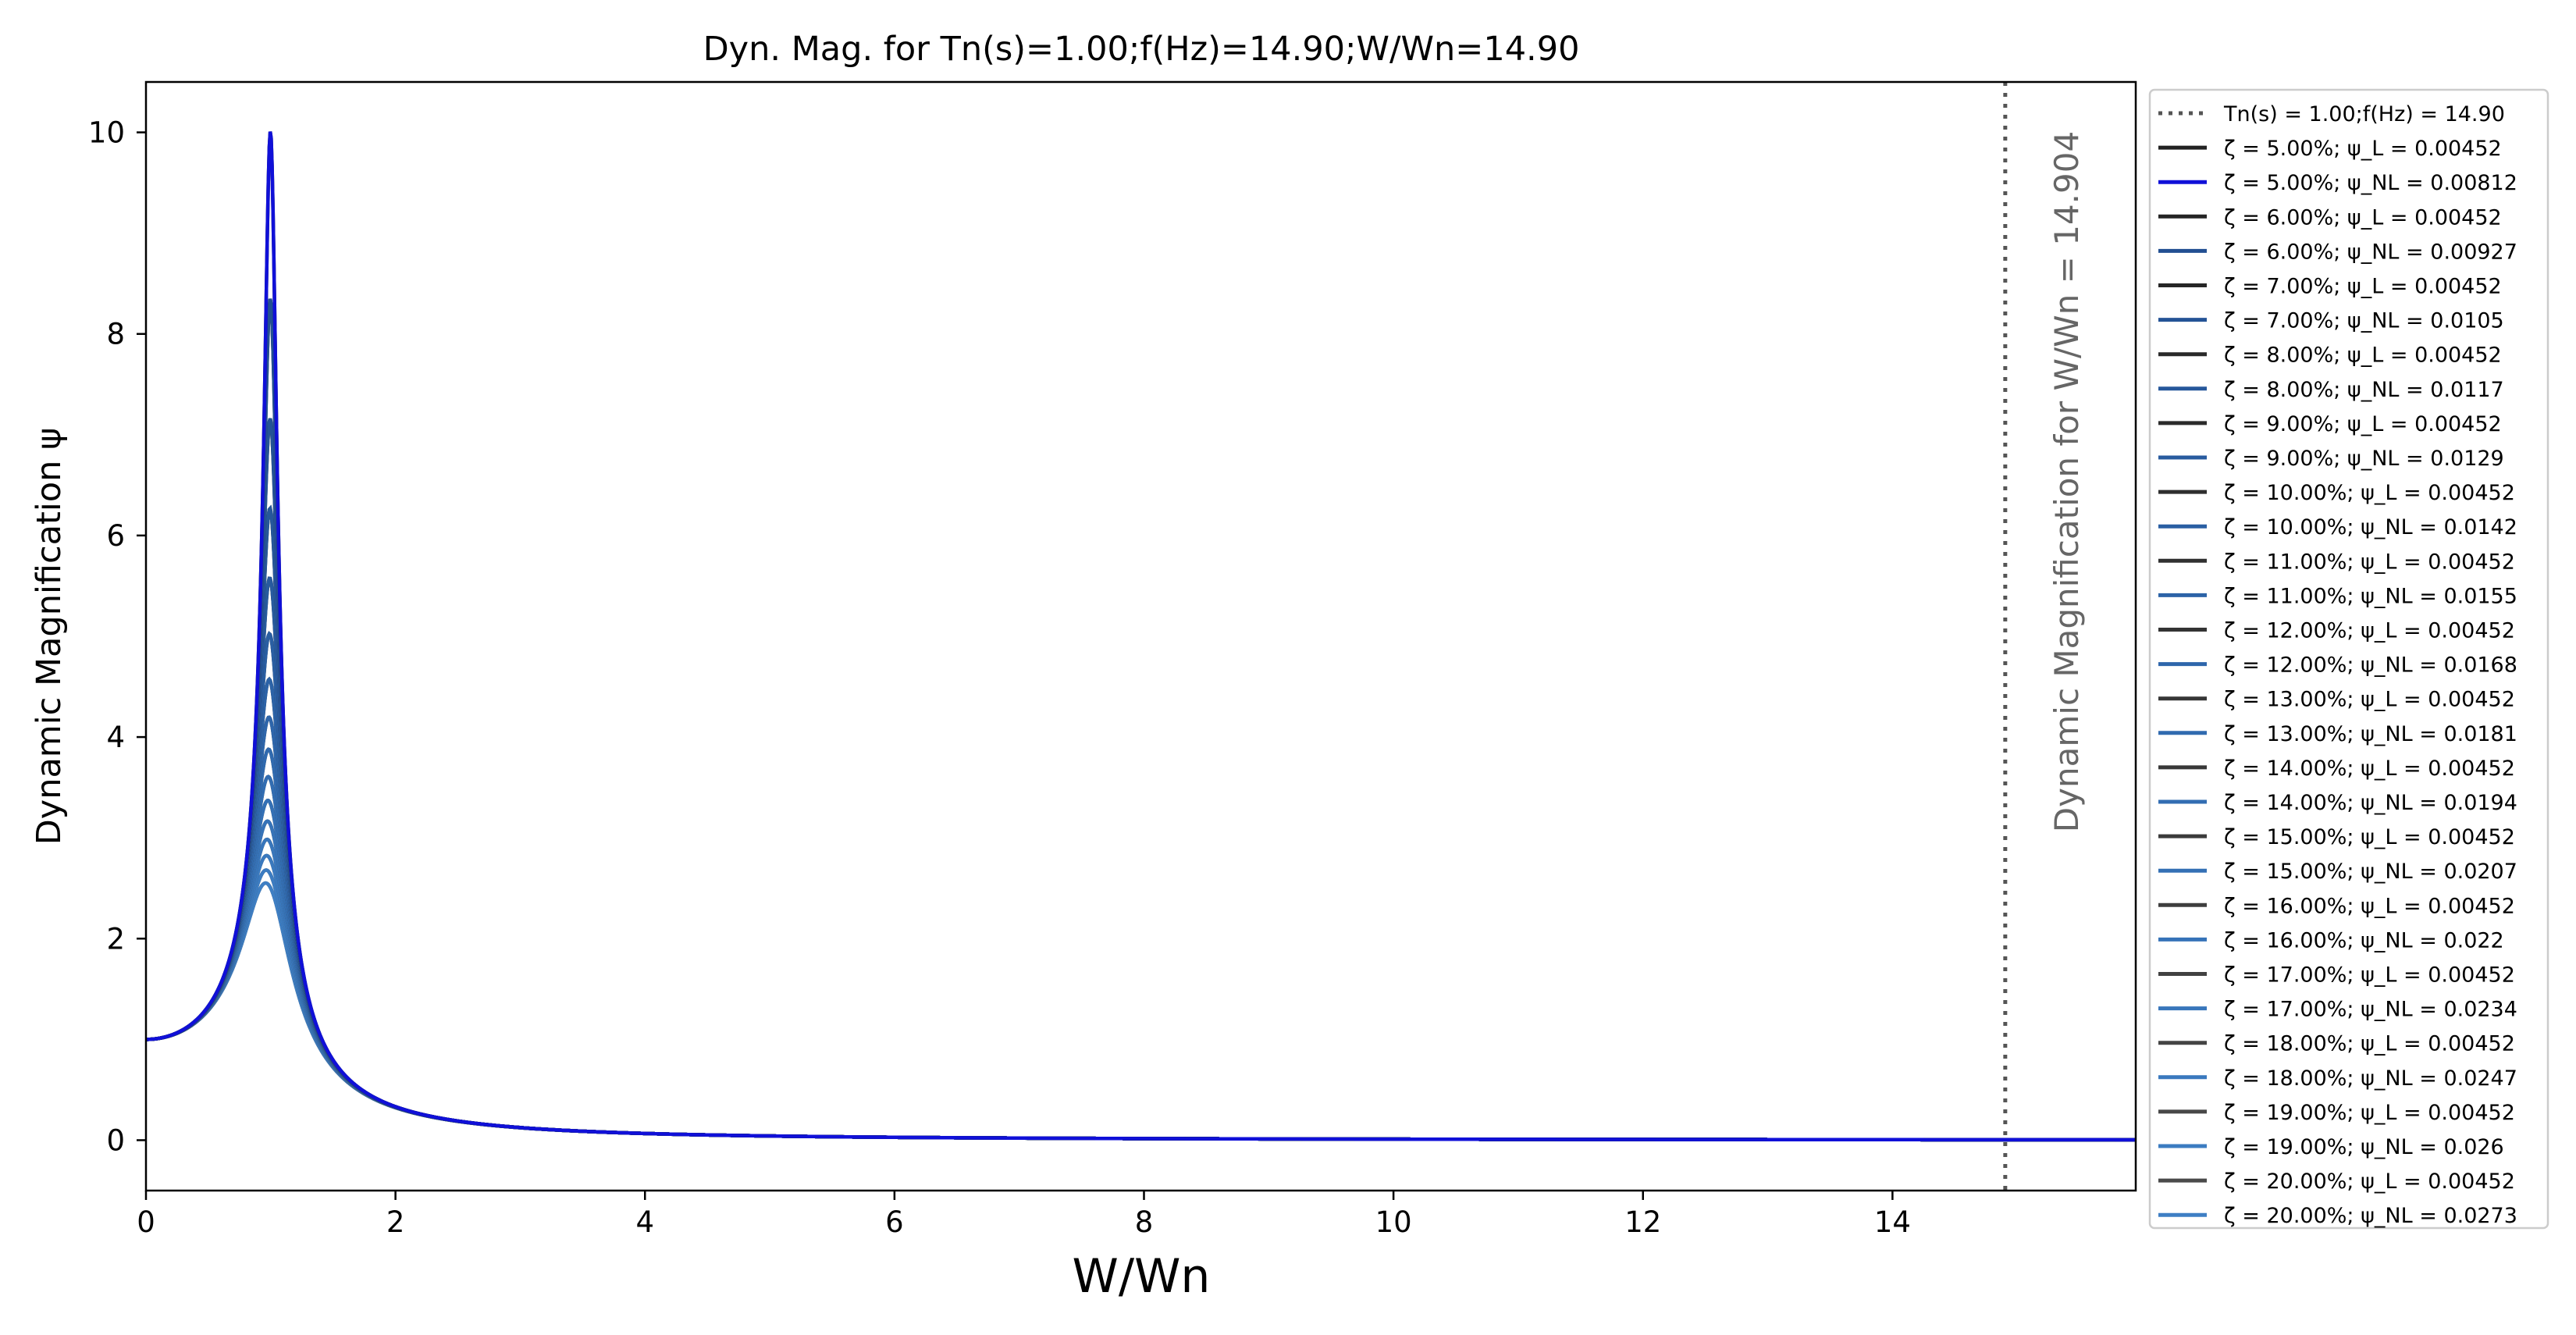 The image size is (2576, 1335). I want to click on y-axis: 0 2 4 6 8 10, so click(117, 636).